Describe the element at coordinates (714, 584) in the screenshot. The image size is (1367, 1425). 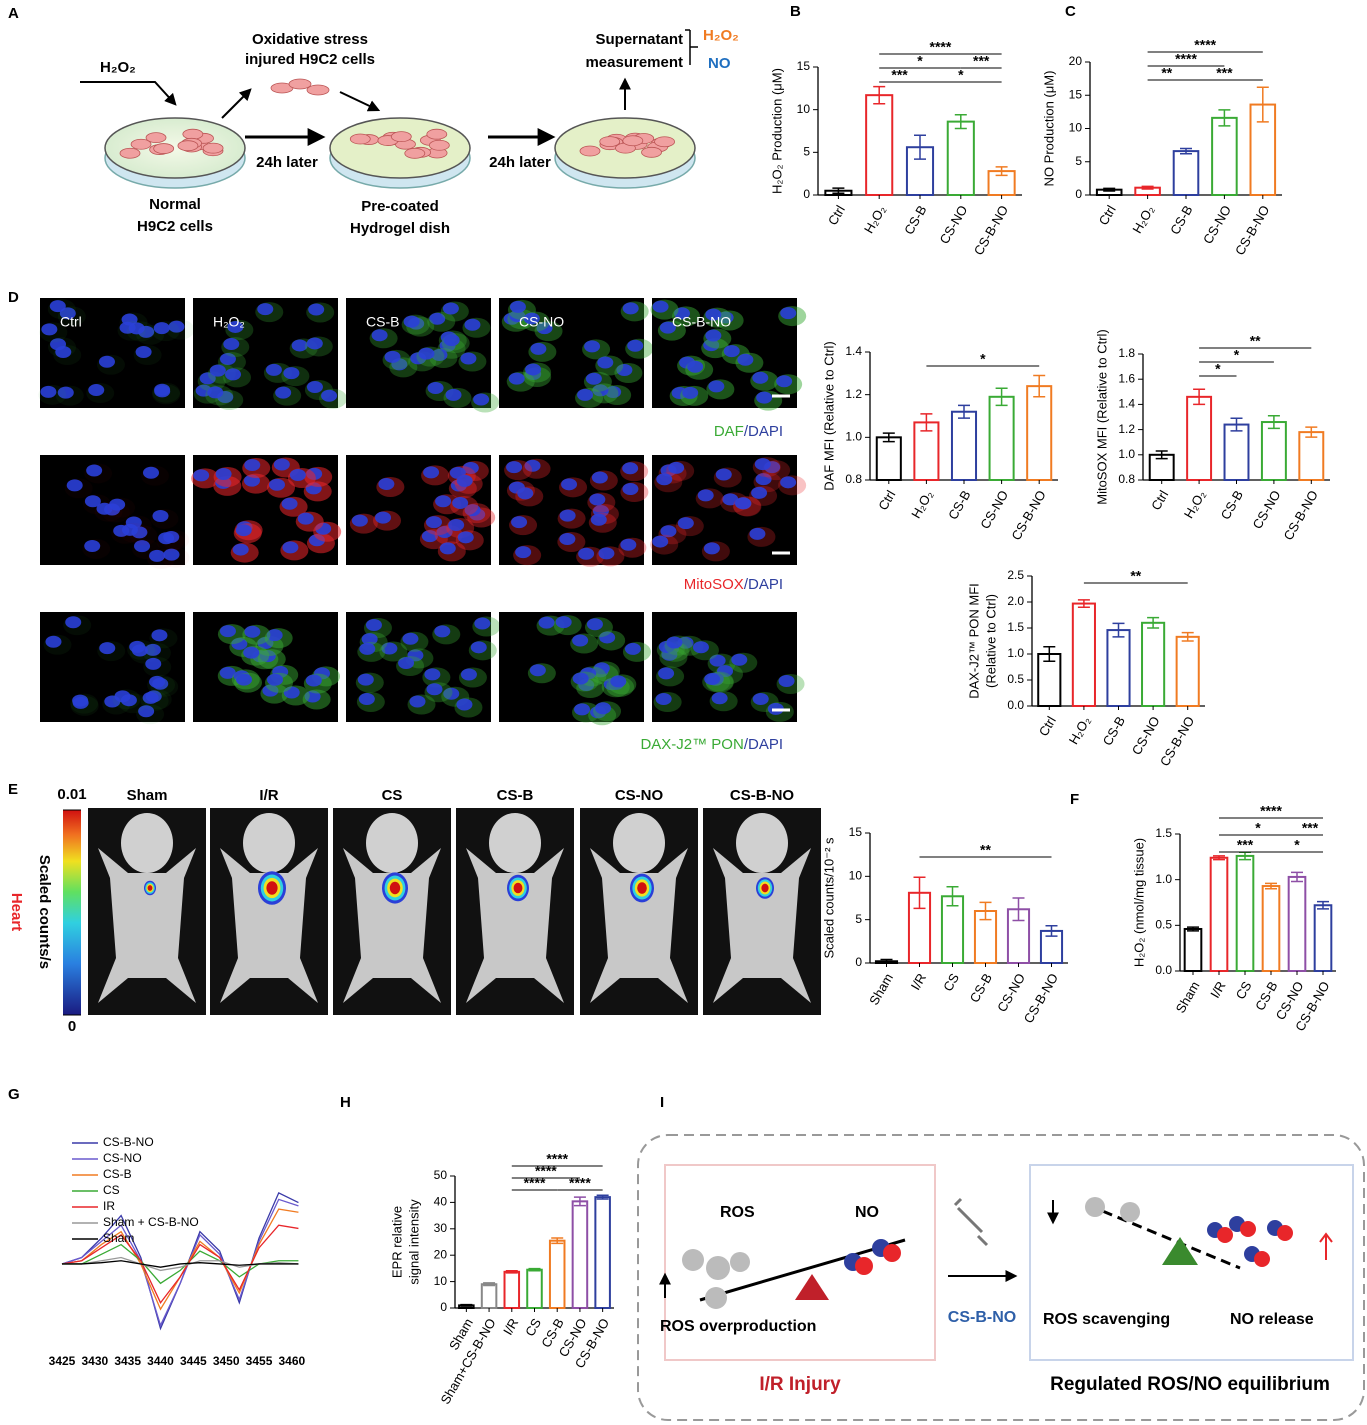
I see `stain: MitoSOX` at that location.